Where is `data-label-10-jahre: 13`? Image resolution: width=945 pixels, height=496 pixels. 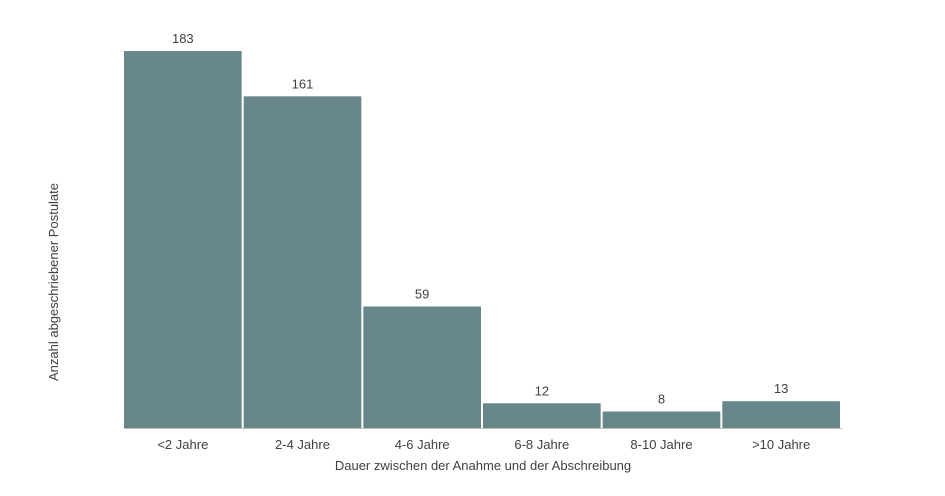
data-label-10-jahre: 13 is located at coordinates (781, 388).